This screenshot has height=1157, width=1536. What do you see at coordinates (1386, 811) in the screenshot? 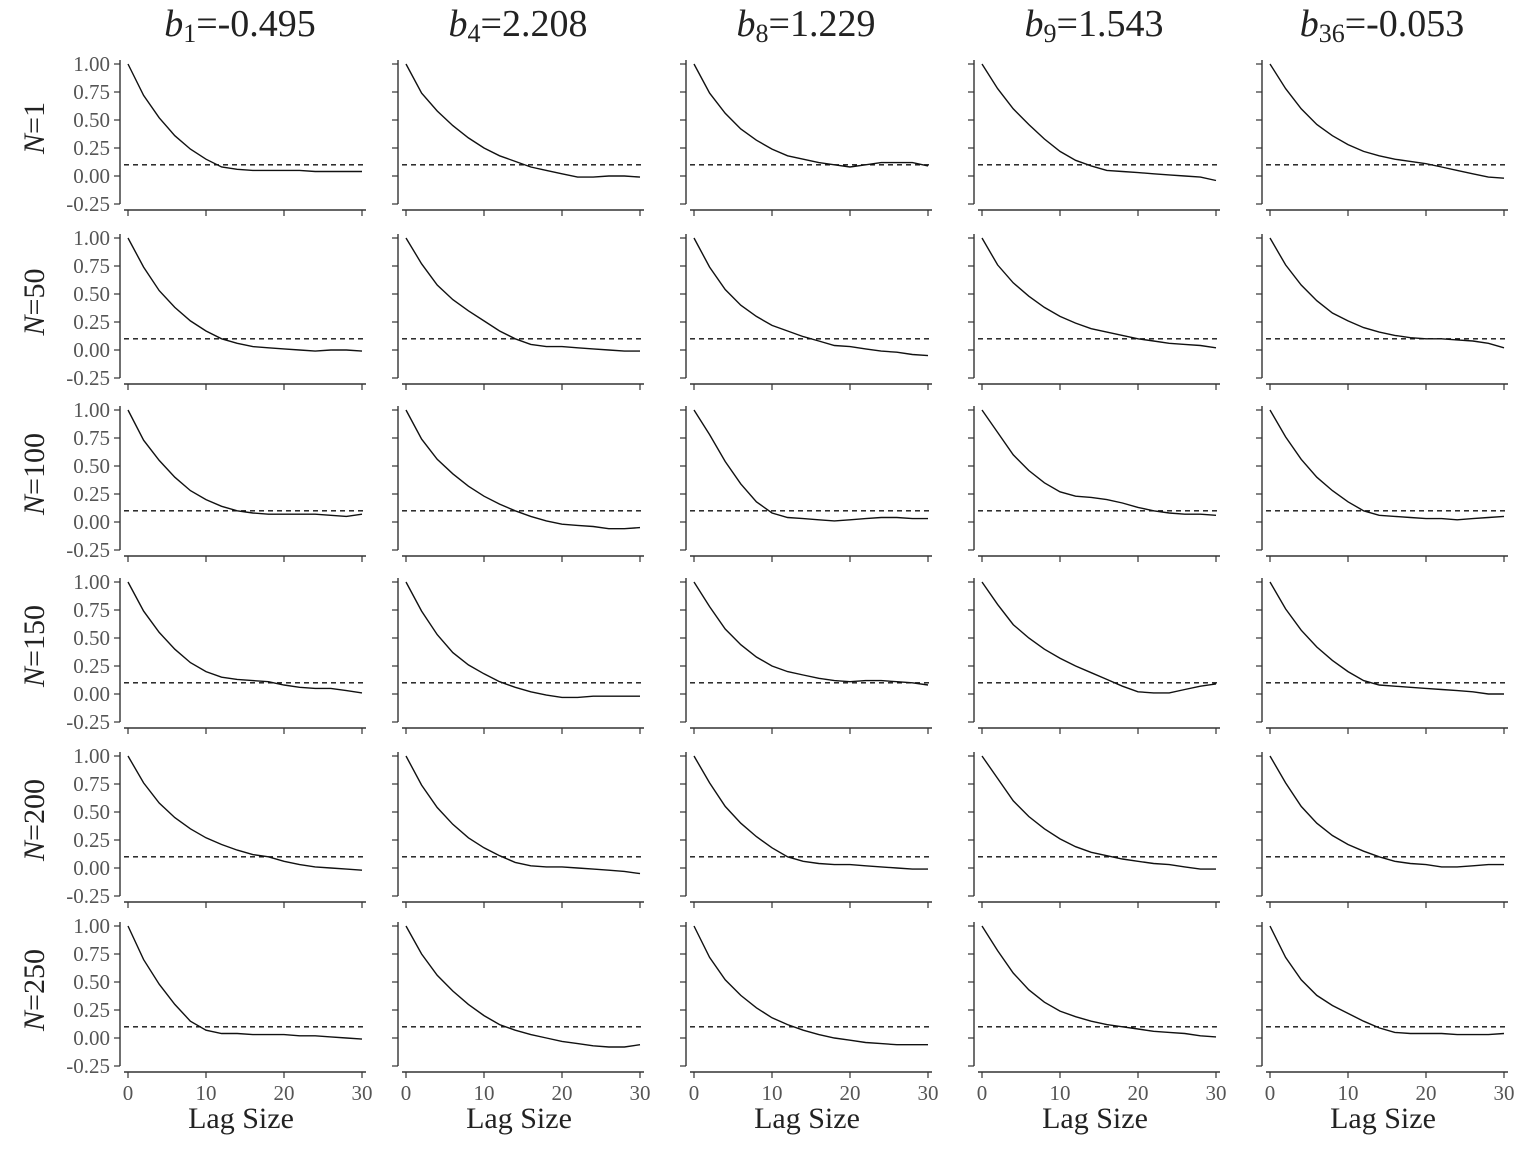
I see `acf-series-line-r4-c4` at bounding box center [1386, 811].